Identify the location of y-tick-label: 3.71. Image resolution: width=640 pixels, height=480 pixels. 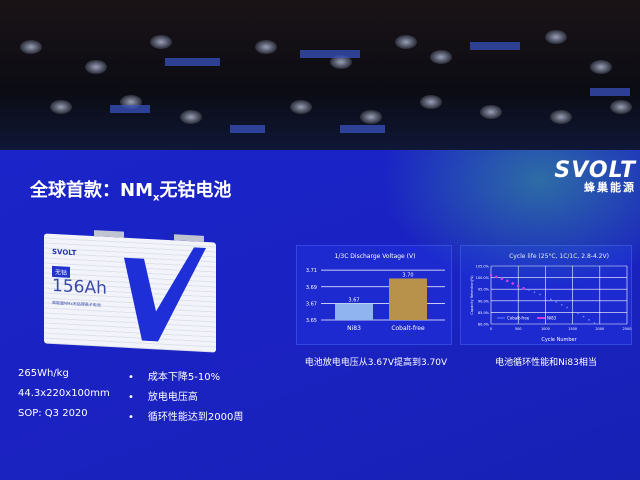
(311, 271).